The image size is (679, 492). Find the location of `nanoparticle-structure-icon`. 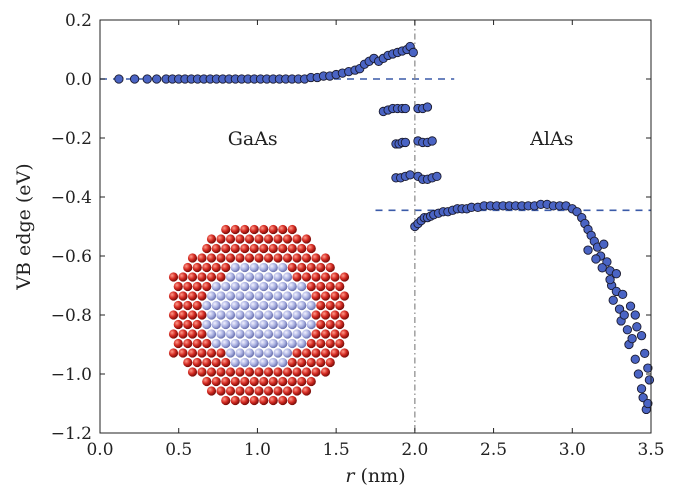

nanoparticle-structure-icon is located at coordinates (259, 315).